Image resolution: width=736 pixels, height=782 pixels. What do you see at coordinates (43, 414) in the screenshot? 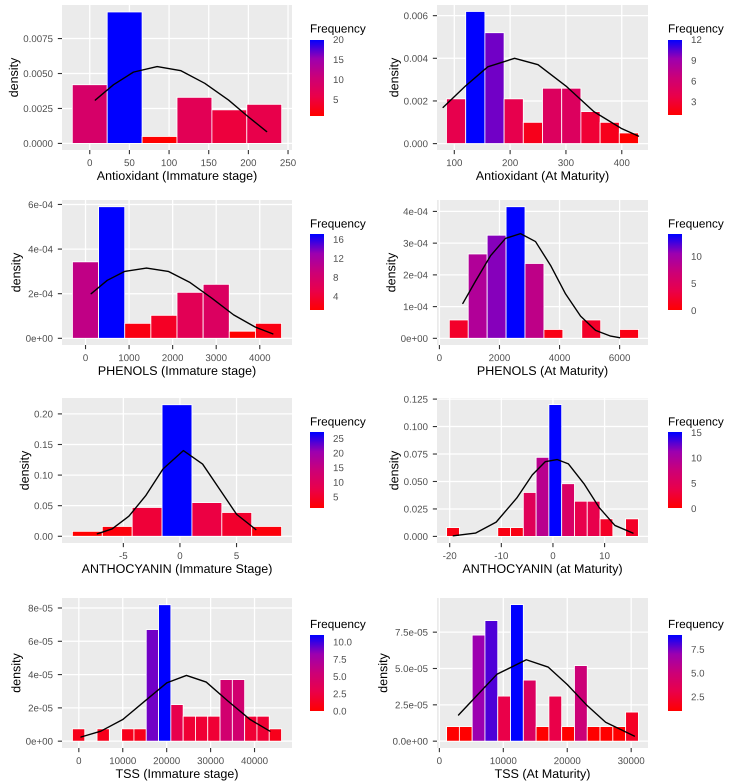
I see `y-tick-label: 0.20` at bounding box center [43, 414].